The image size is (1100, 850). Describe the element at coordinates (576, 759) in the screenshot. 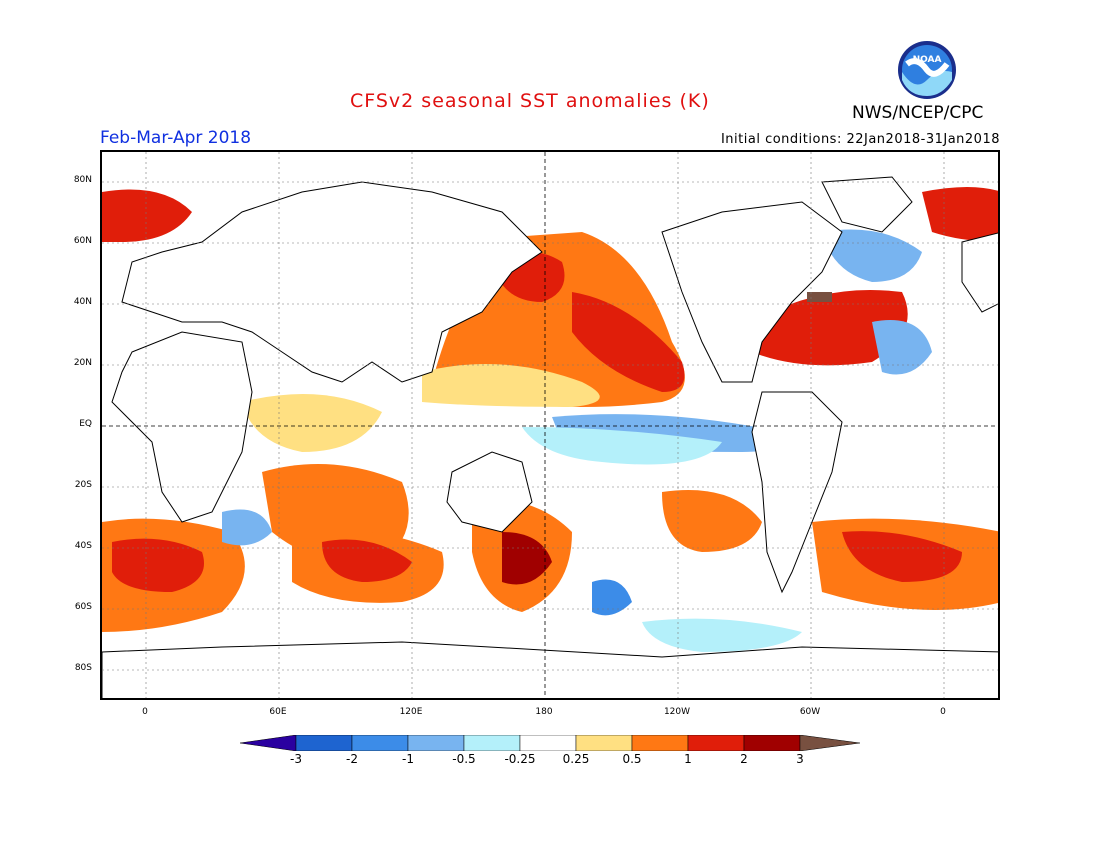

I see `legend-label: 0.25` at that location.